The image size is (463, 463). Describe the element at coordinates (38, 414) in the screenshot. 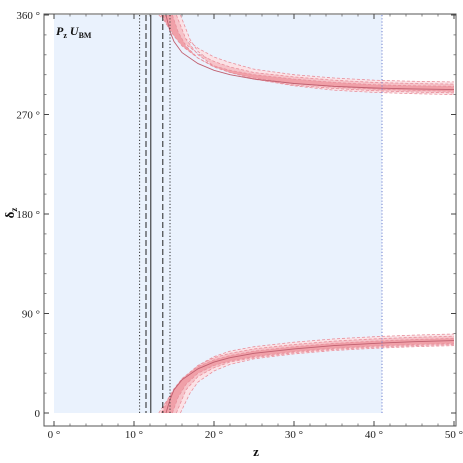

I see `y-tick-label-0: 0` at that location.